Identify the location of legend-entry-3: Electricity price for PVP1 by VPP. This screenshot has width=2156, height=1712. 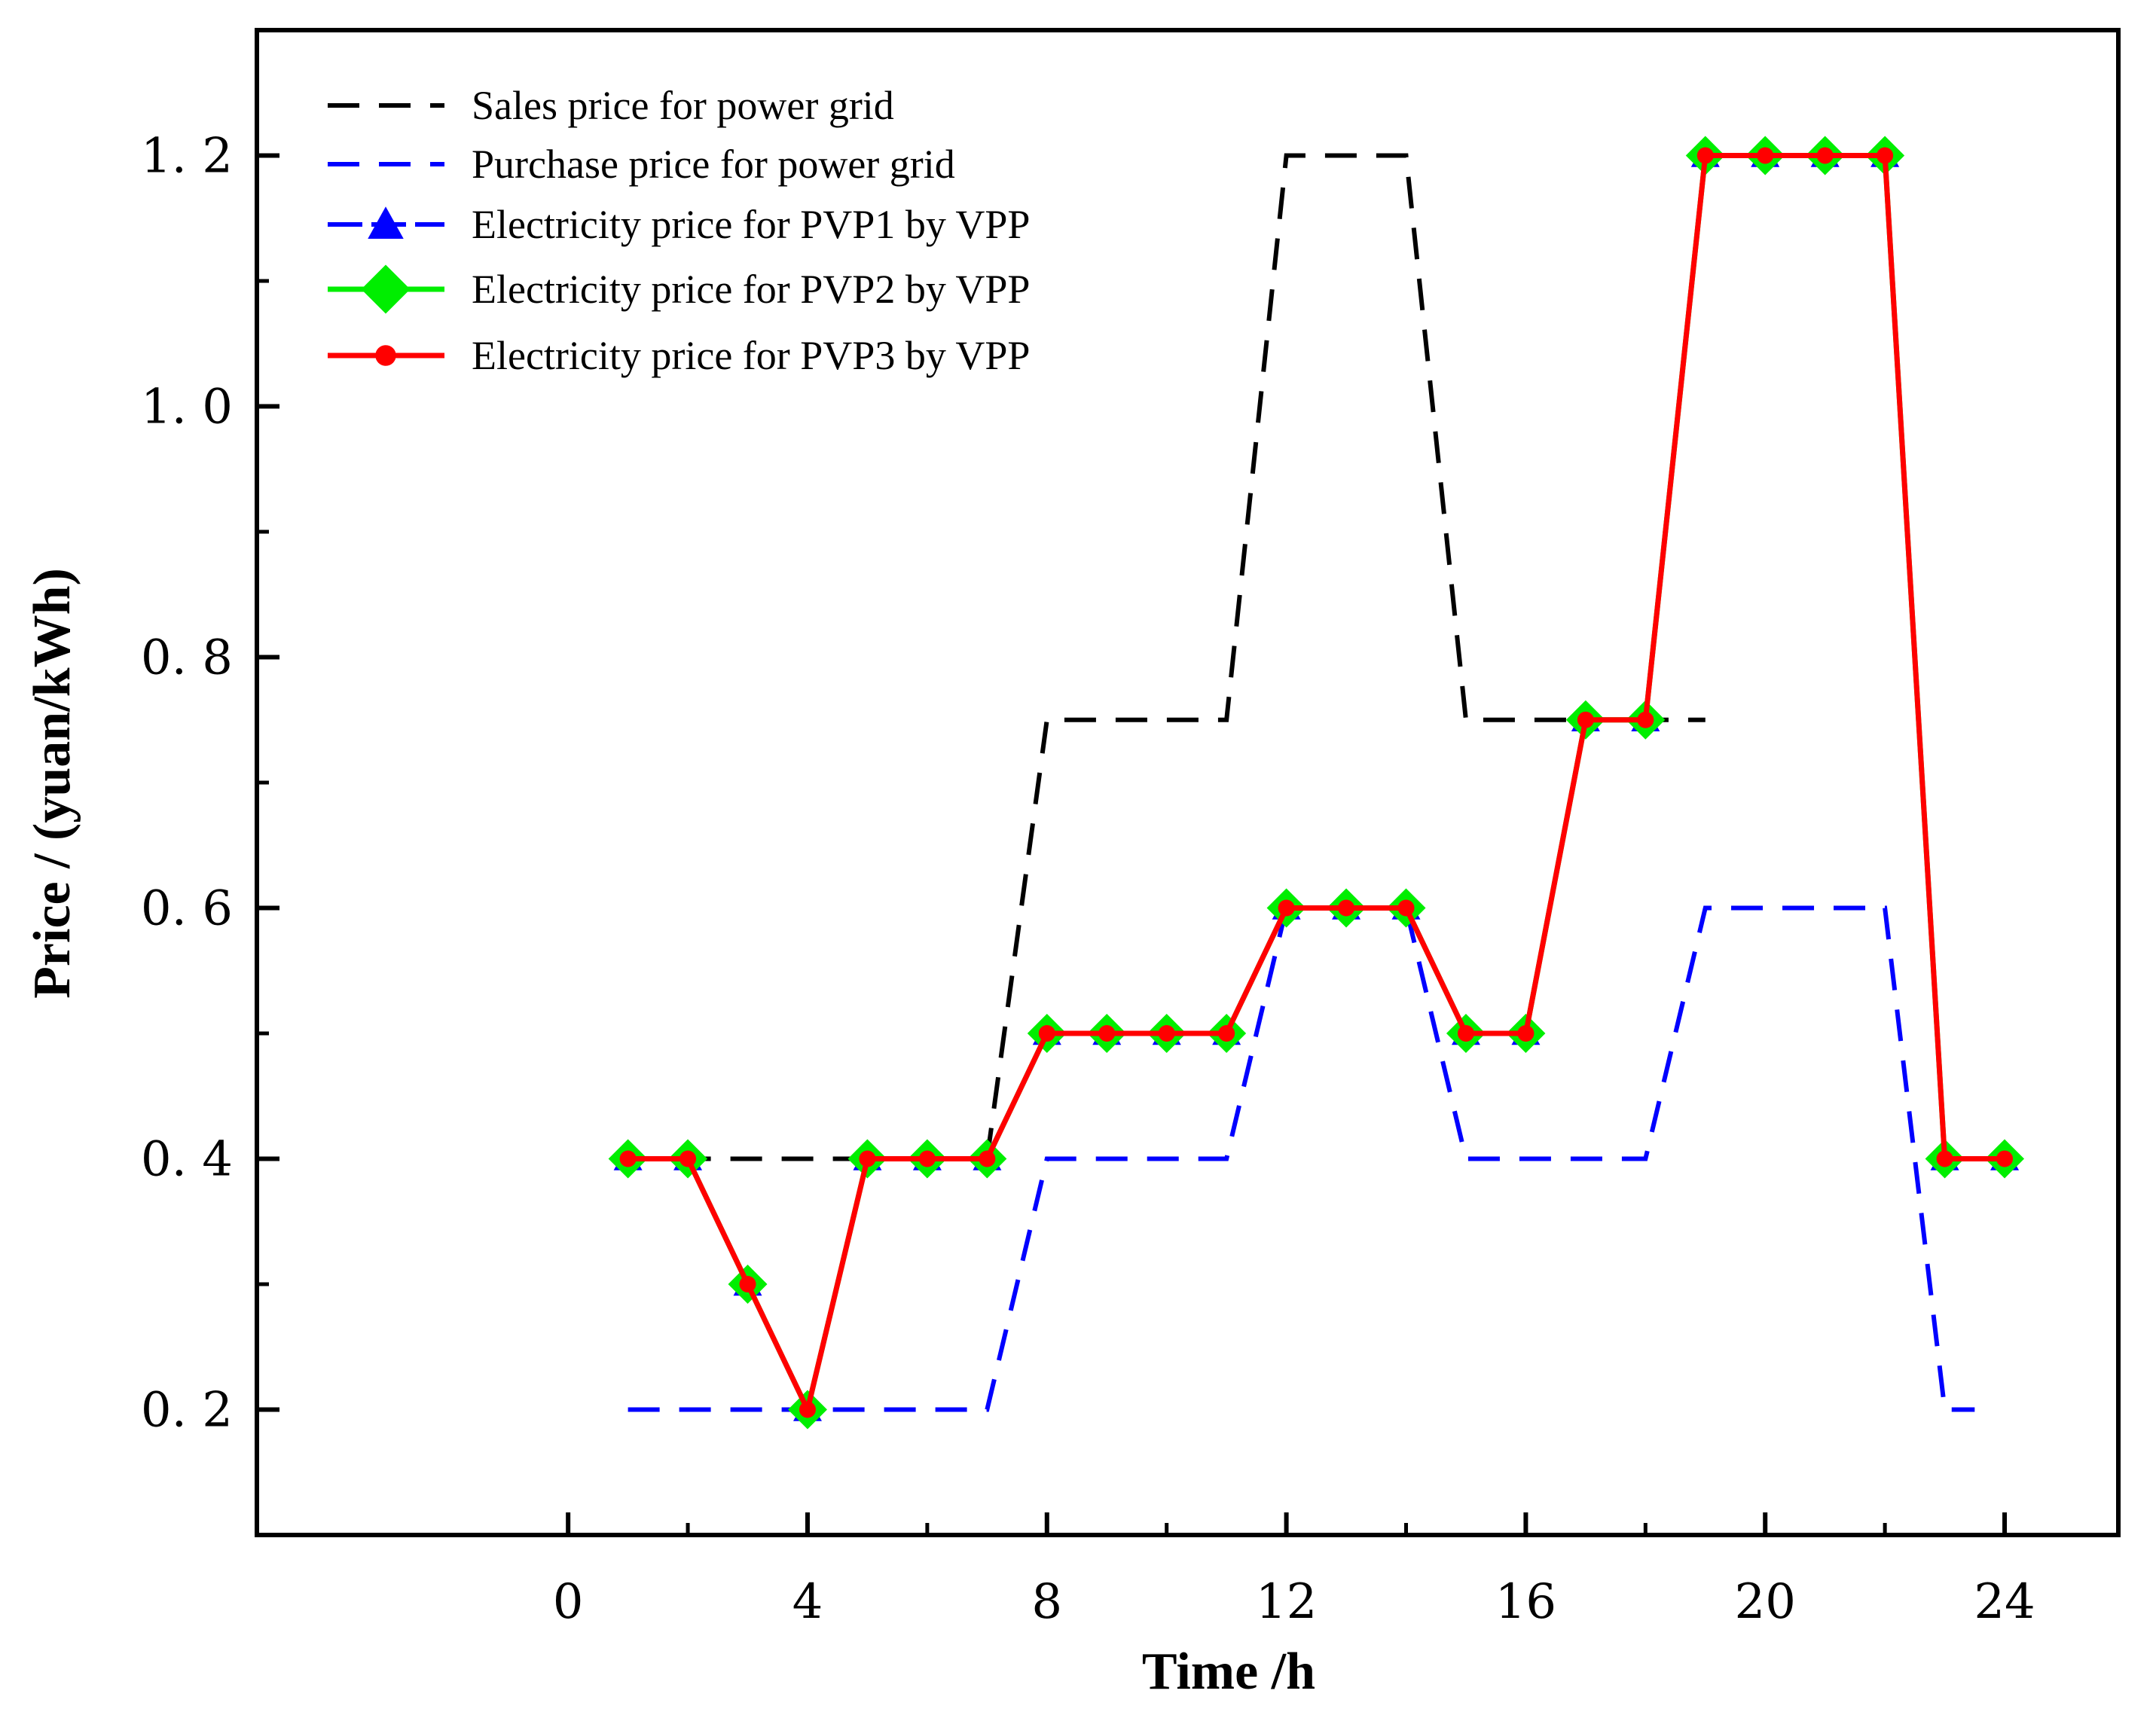
(679, 224).